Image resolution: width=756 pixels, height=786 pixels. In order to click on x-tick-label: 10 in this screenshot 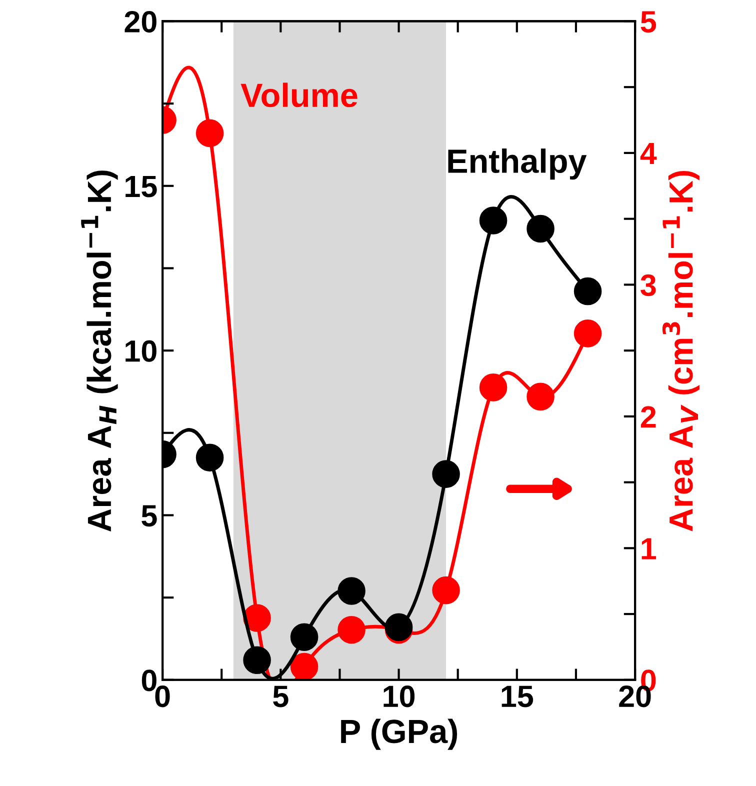, I will do `click(399, 697)`.